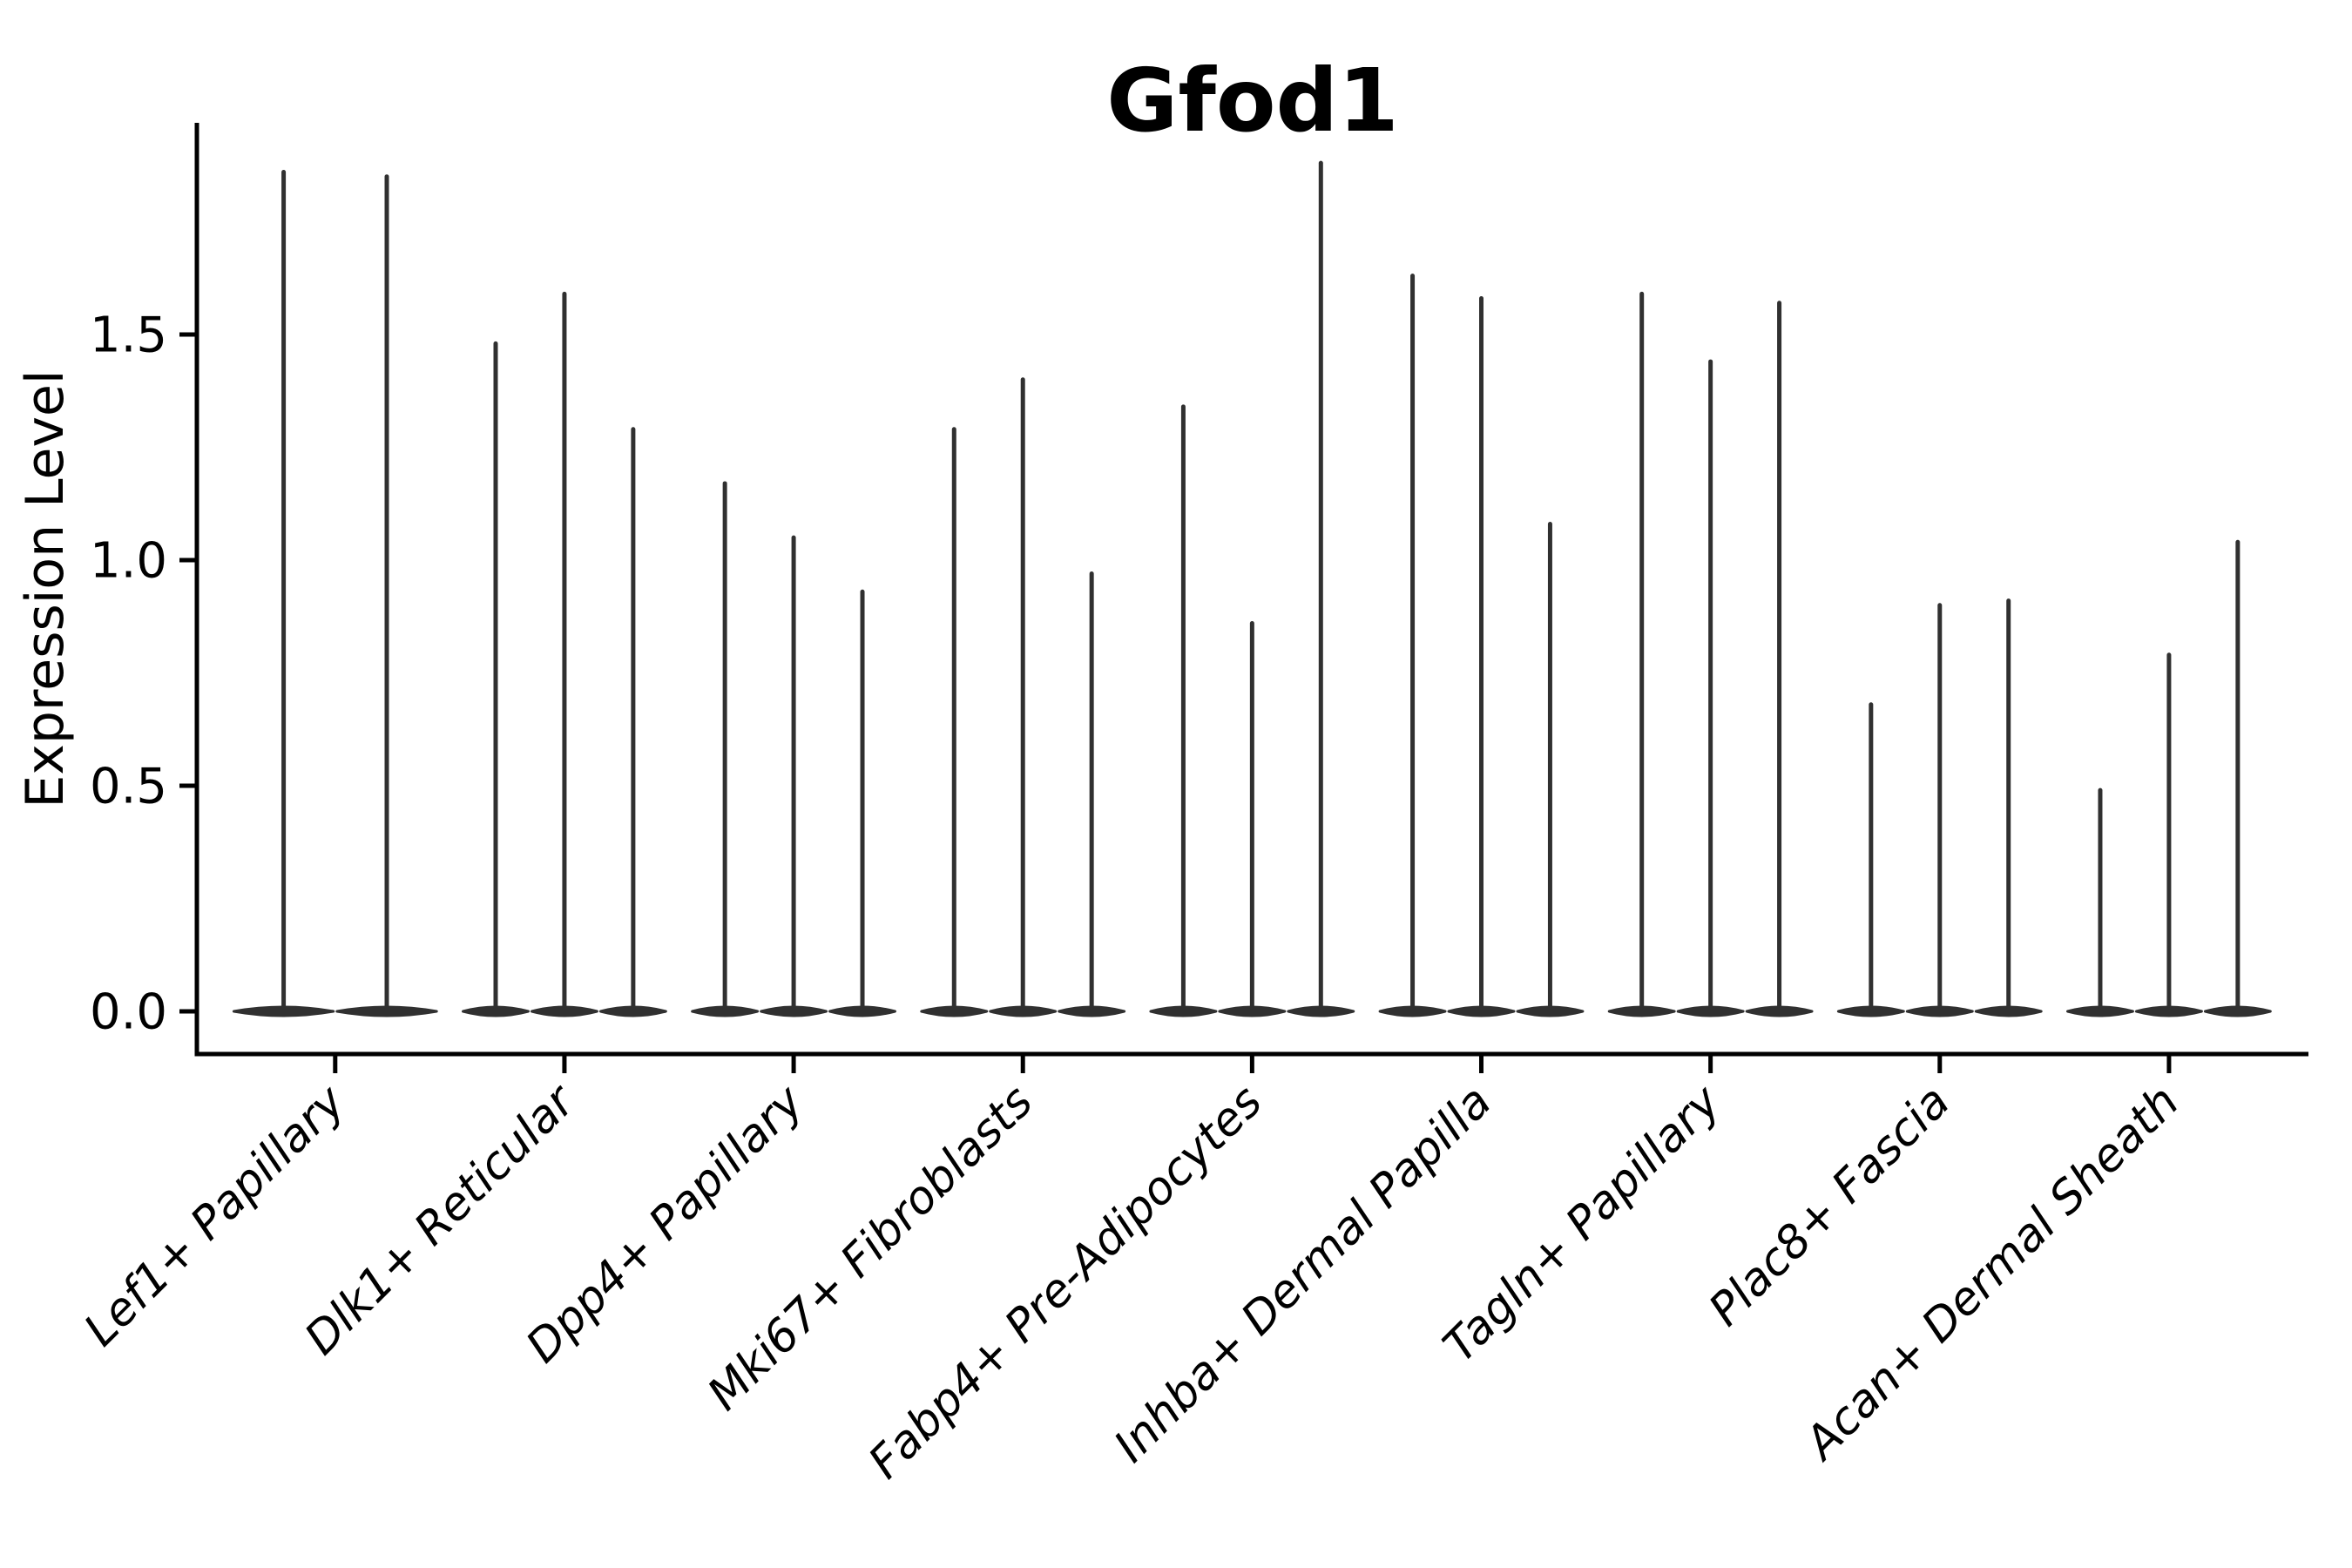 Image resolution: width=2352 pixels, height=1568 pixels. What do you see at coordinates (1992, 1273) in the screenshot?
I see `x-tick-label: Acan+ Dermal Sheath` at bounding box center [1992, 1273].